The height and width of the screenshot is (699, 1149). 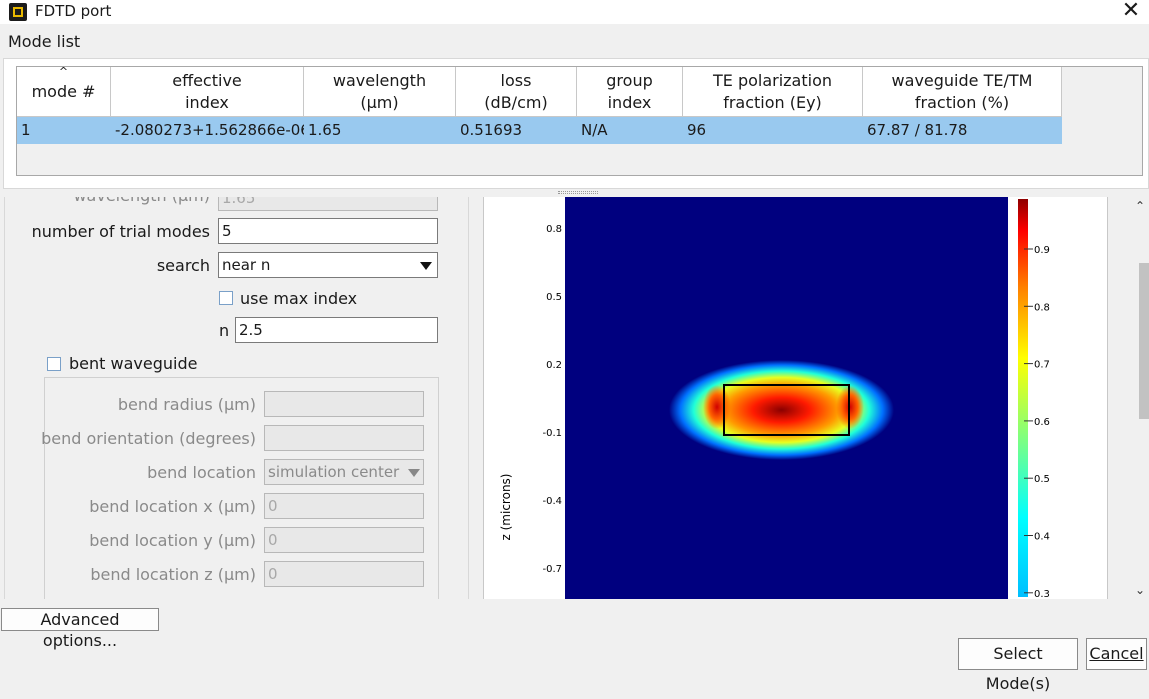 What do you see at coordinates (1042, 422) in the screenshot?
I see `colorbar-tick-label: 0.6` at bounding box center [1042, 422].